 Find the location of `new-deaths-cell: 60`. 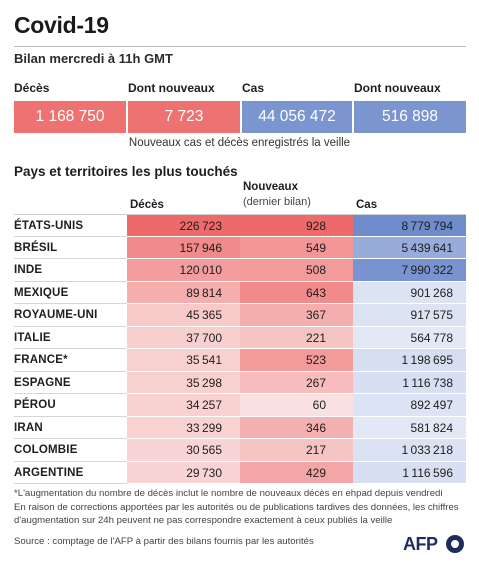

new-deaths-cell: 60 is located at coordinates (296, 405).